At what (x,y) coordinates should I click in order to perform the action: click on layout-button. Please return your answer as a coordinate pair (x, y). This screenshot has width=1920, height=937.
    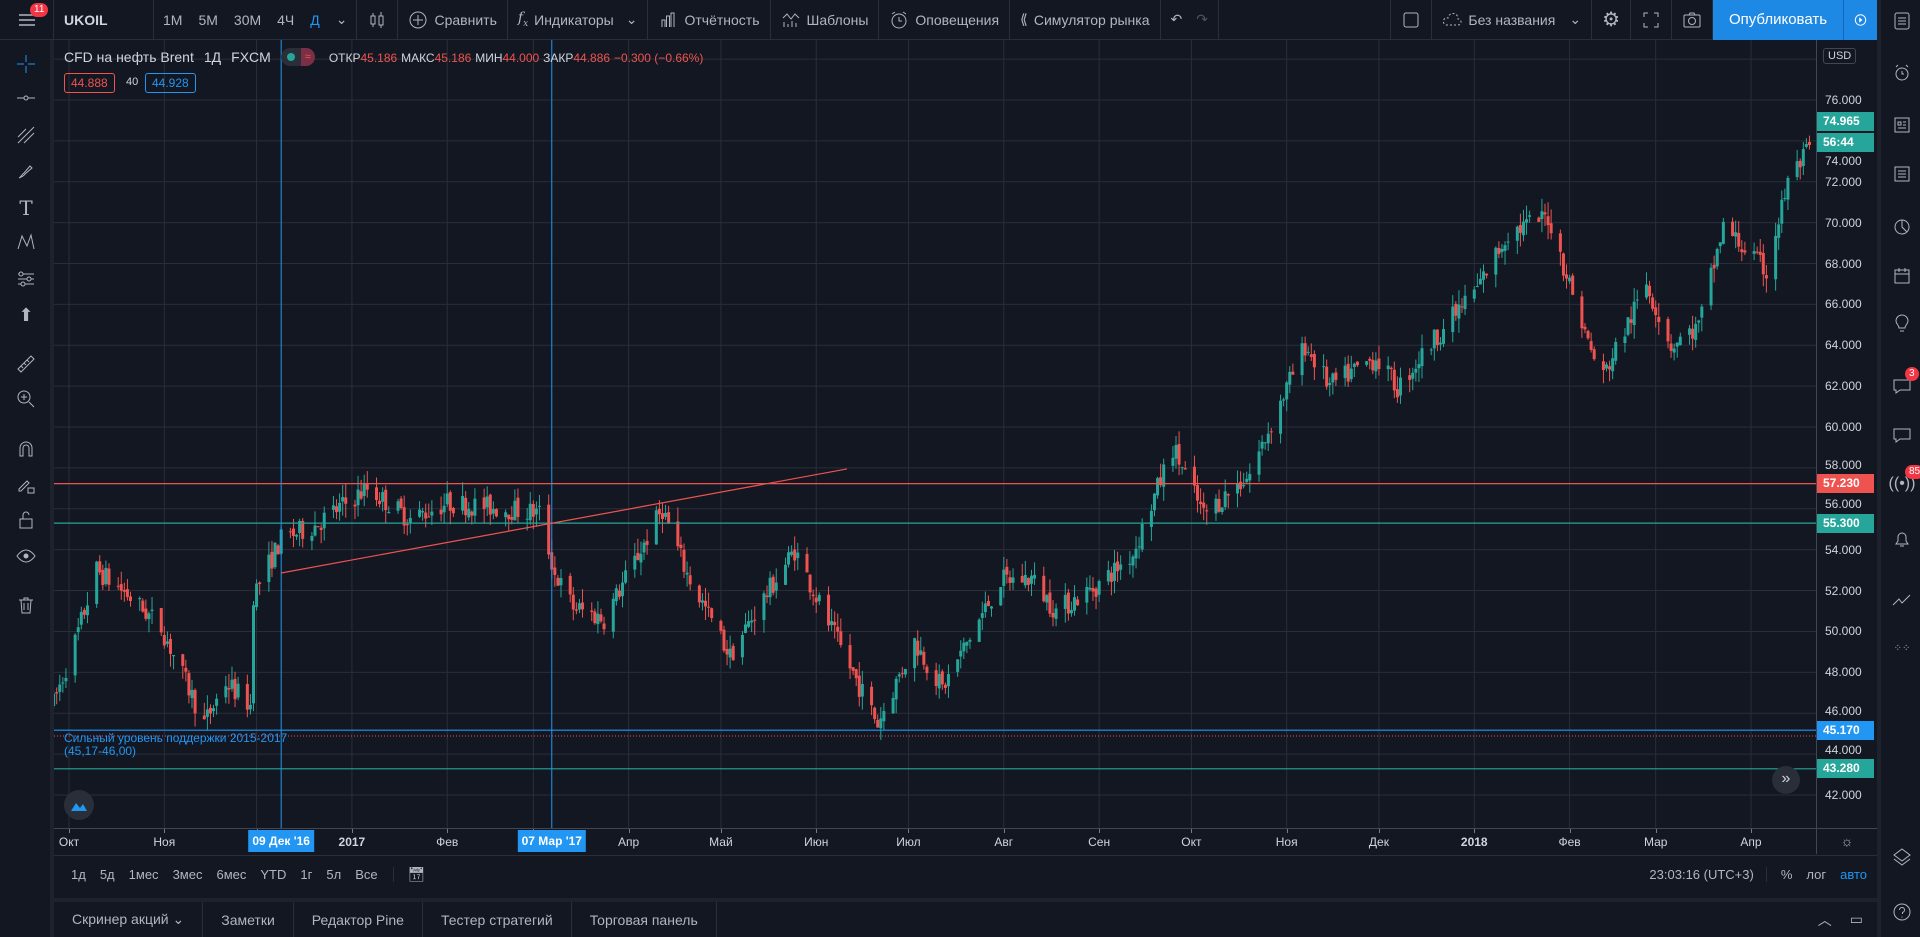
    Looking at the image, I should click on (1411, 20).